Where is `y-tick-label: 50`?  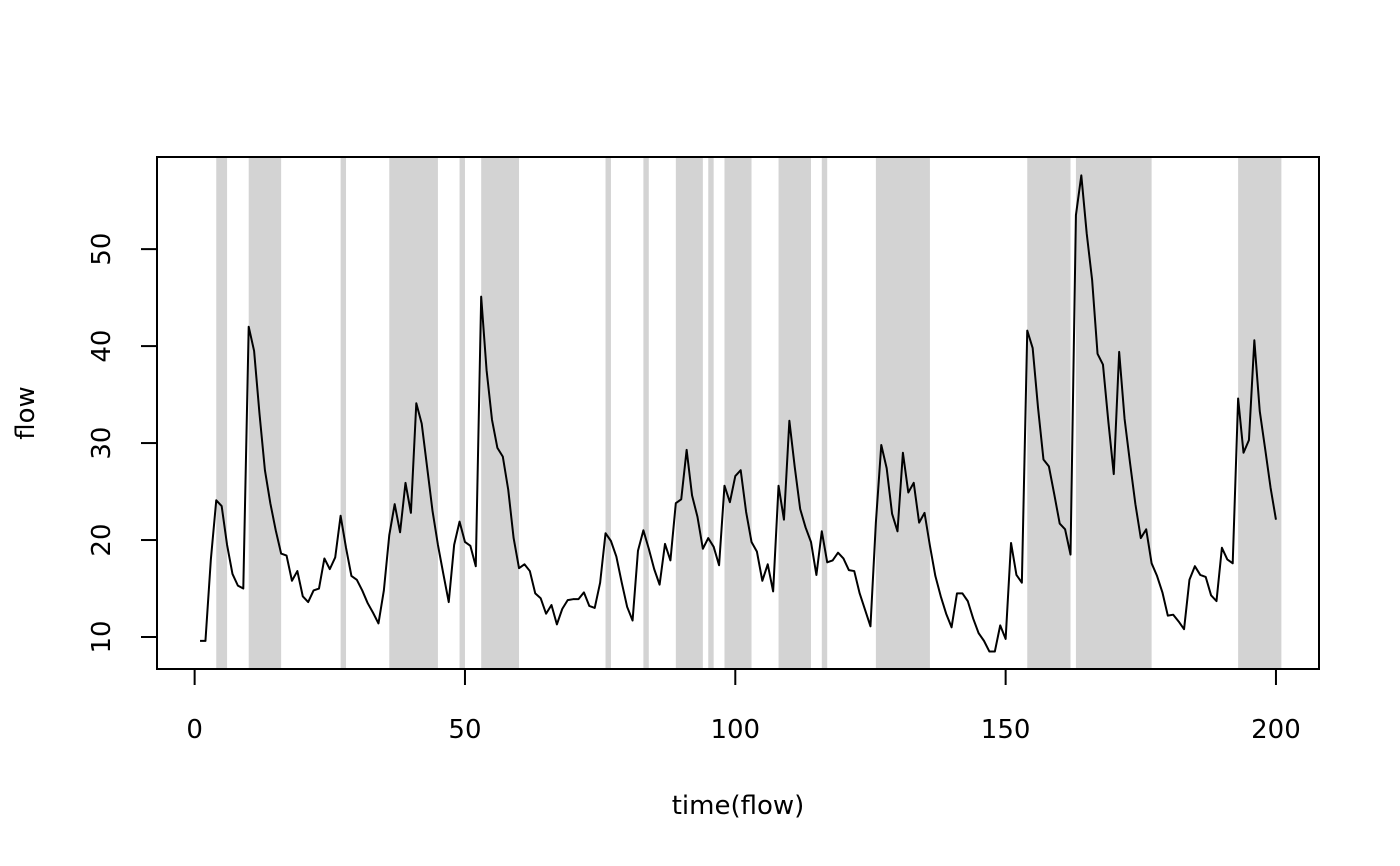 y-tick-label: 50 is located at coordinates (102, 249).